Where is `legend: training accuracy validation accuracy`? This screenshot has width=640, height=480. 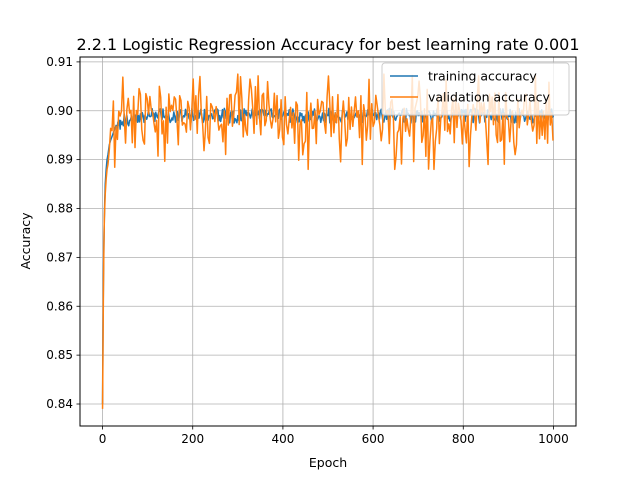
legend: training accuracy validation accuracy is located at coordinates (475, 89).